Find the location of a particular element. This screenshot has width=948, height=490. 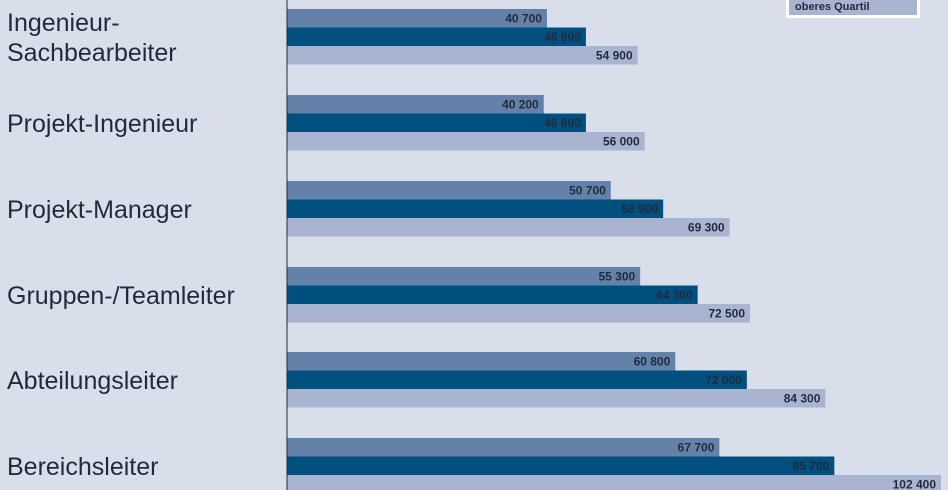

bar-value-label: 55 300 is located at coordinates (616, 277).